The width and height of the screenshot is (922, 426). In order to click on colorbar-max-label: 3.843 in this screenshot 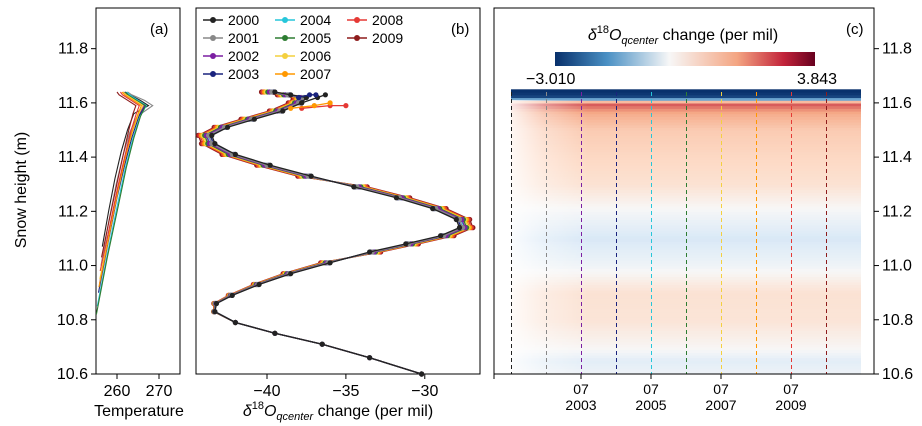, I will do `click(817, 79)`.